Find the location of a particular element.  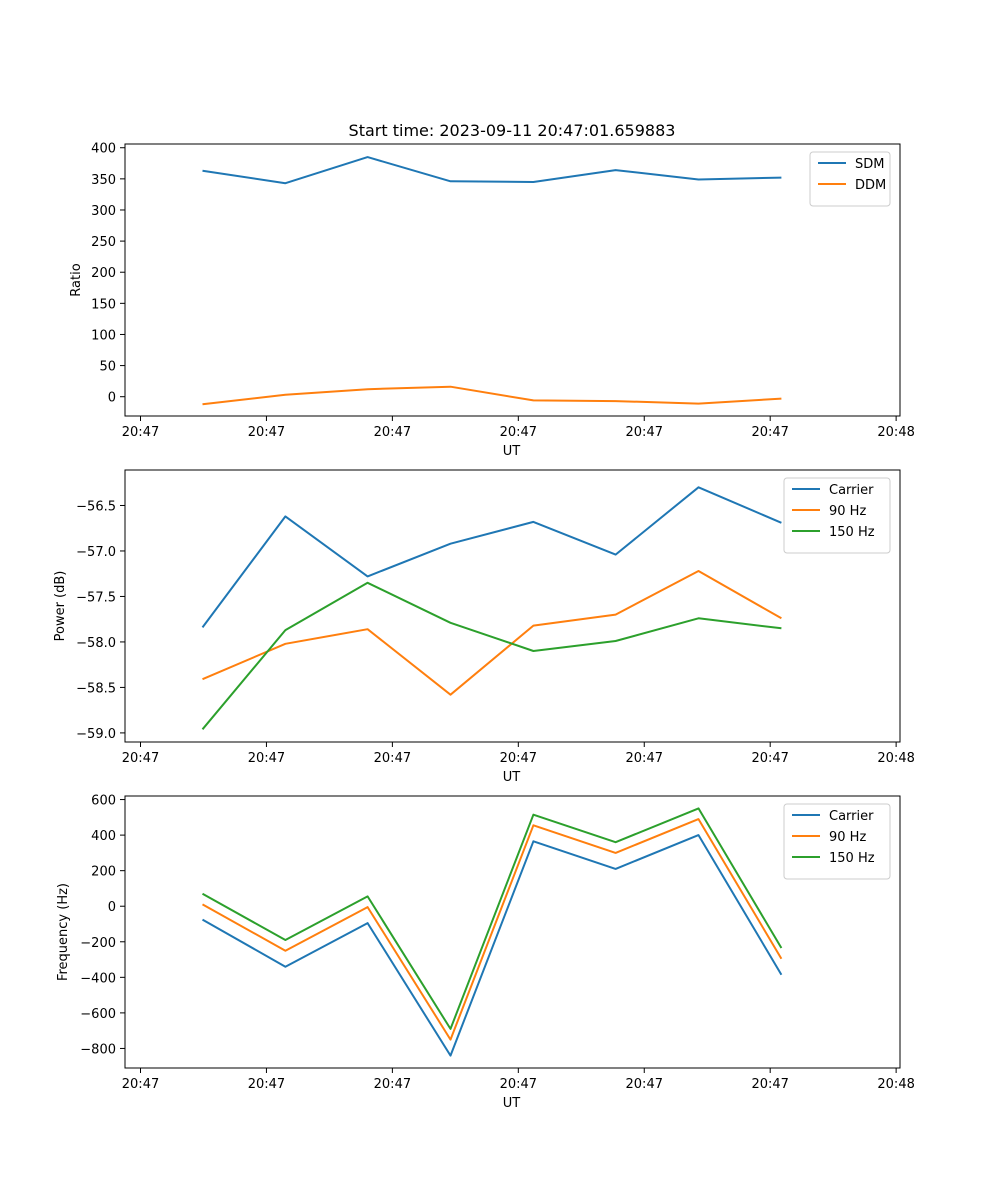

legend-label: DDM is located at coordinates (870, 185).